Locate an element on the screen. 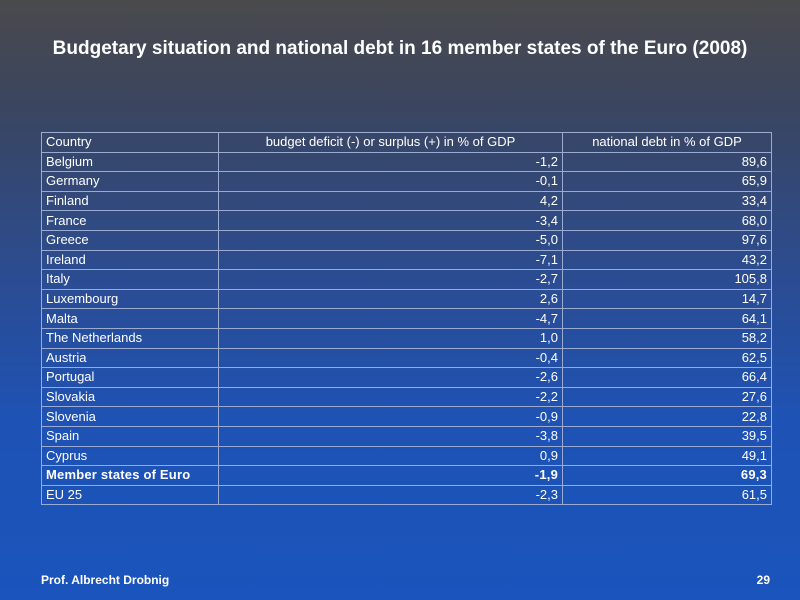 The image size is (800, 600). table-row: Germany -0,1 65,9 is located at coordinates (406, 181).